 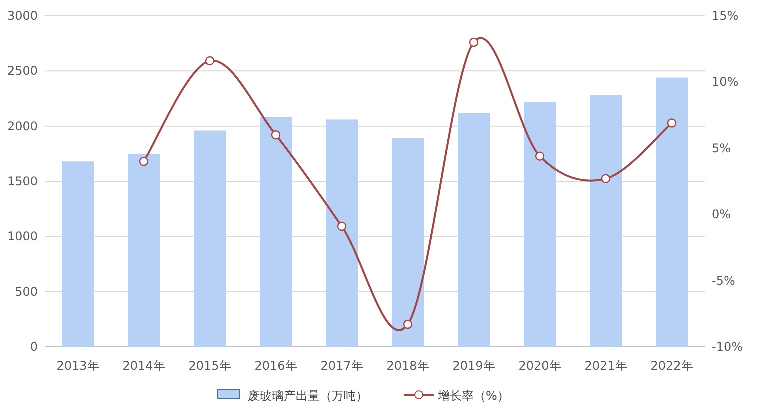 I want to click on x-tick-label: 2014年, so click(x=144, y=366).